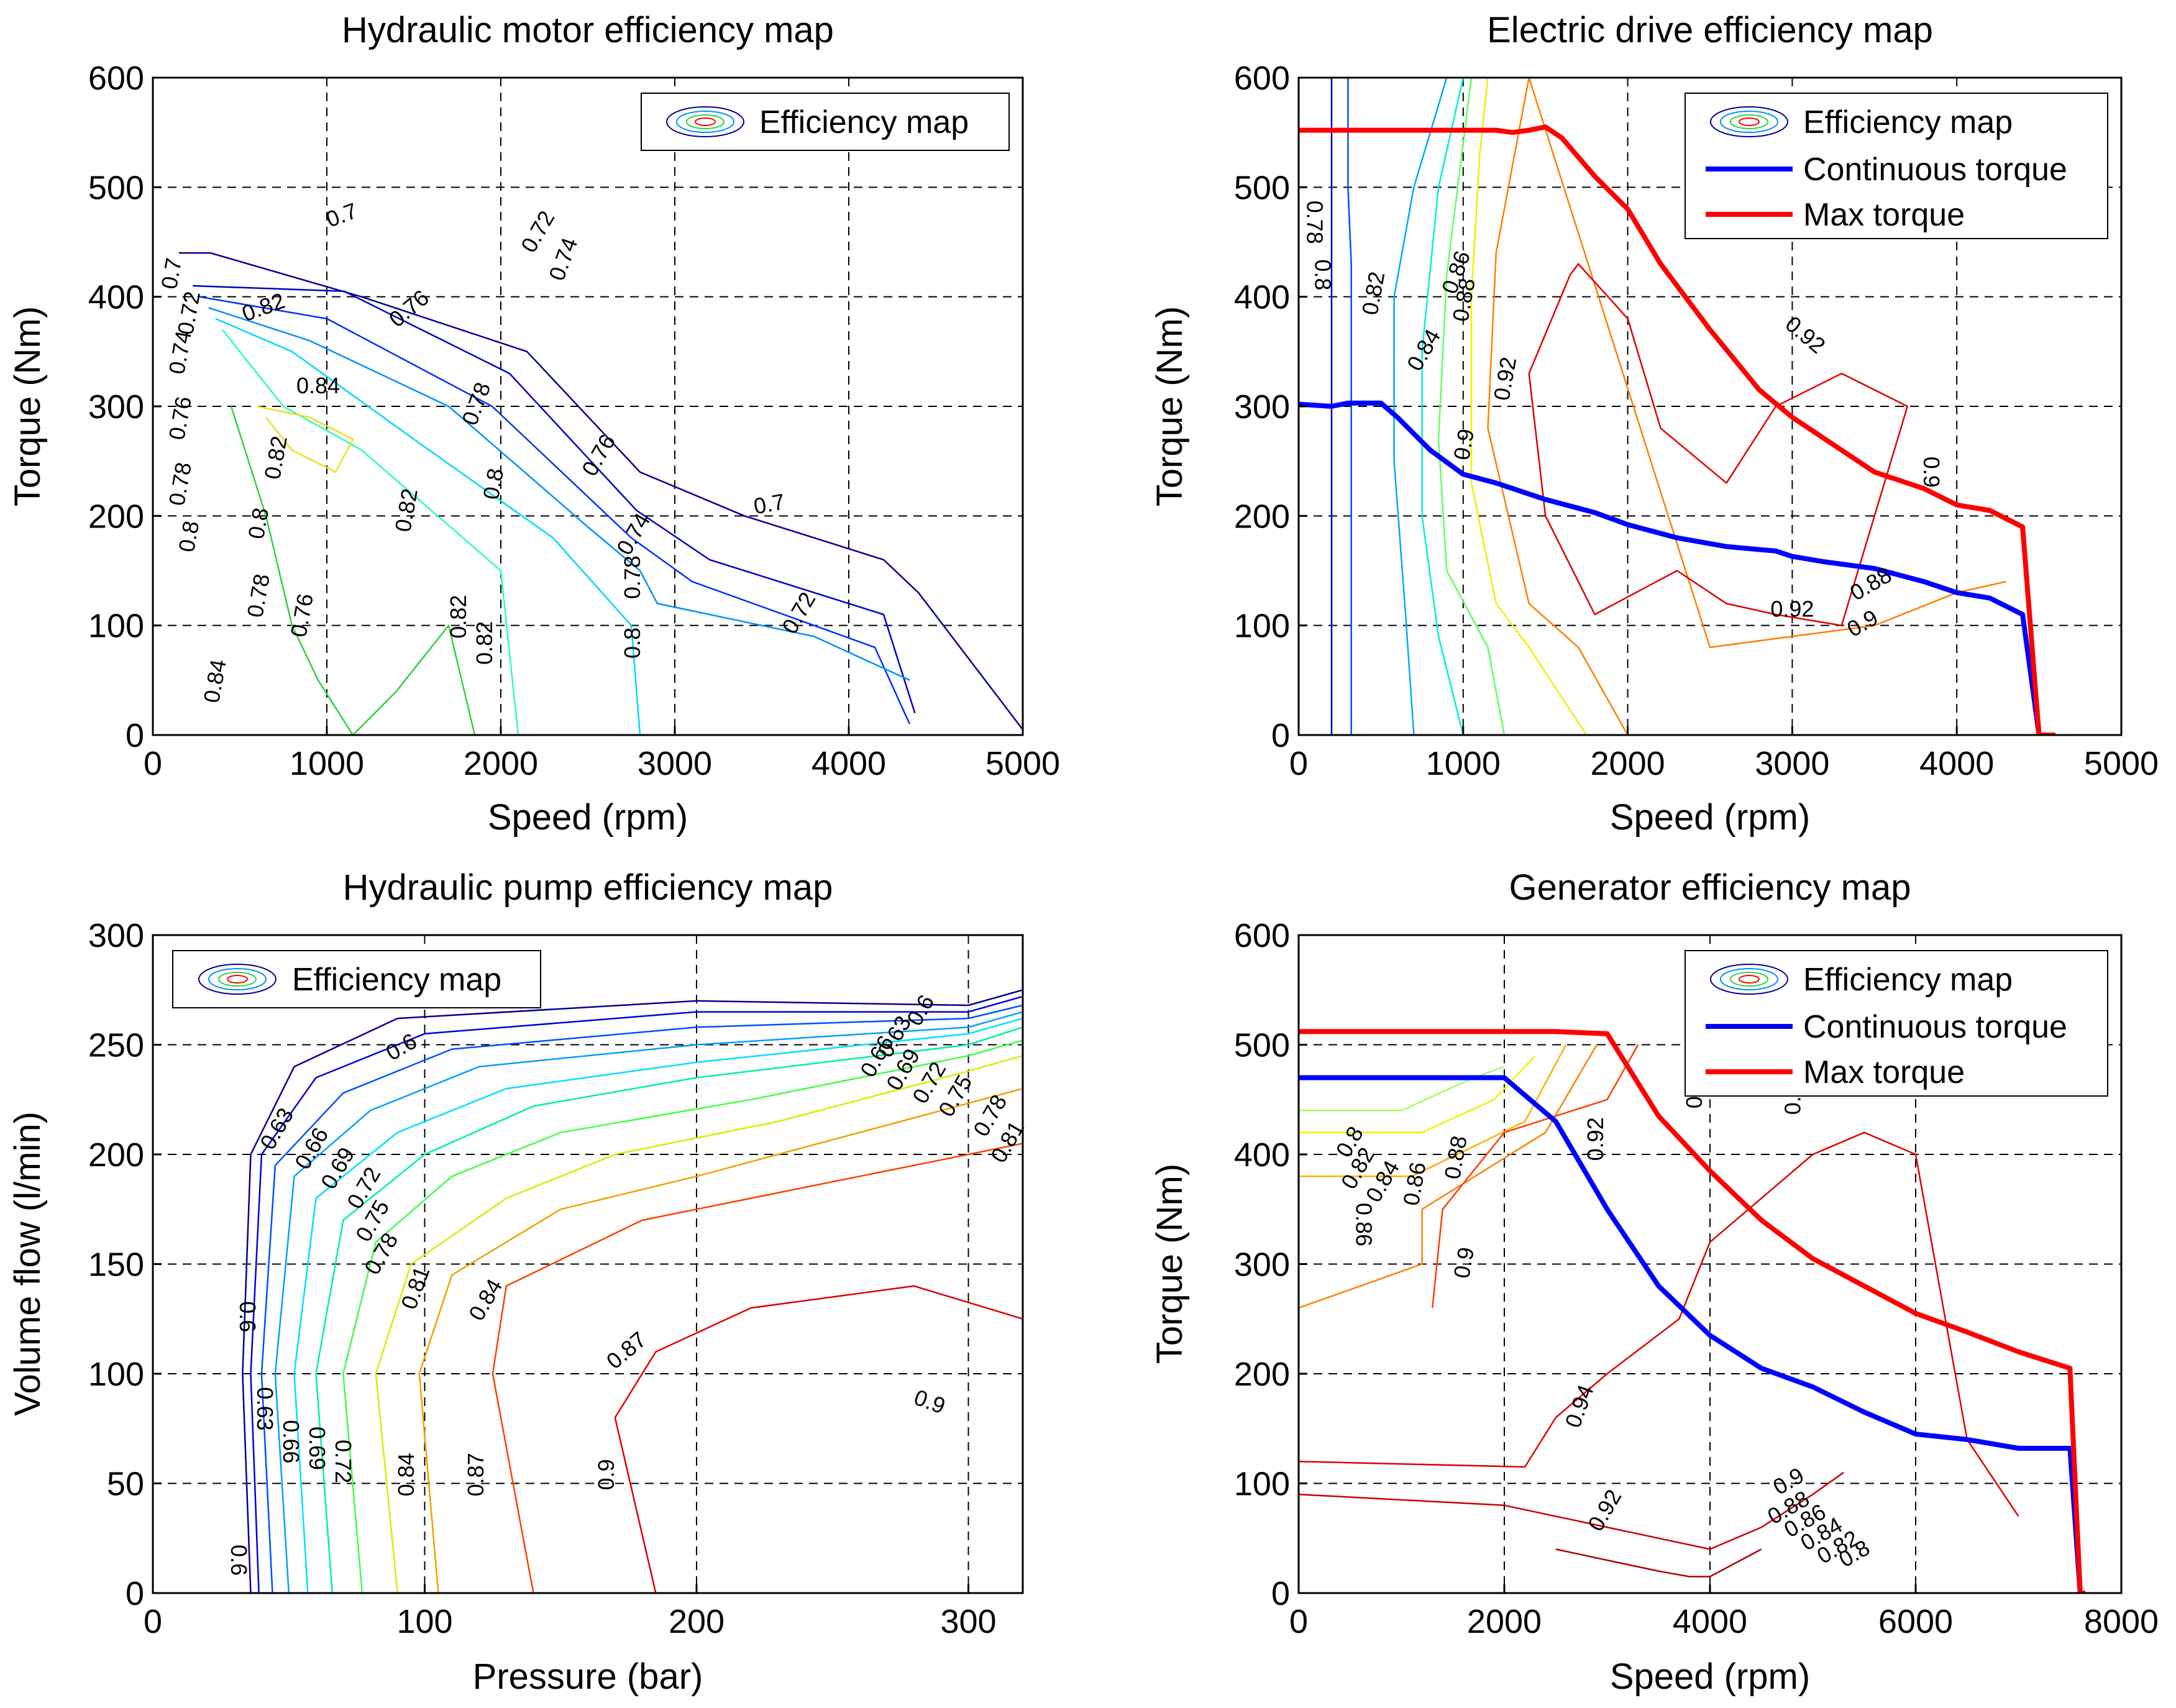 The width and height of the screenshot is (2176, 1708). What do you see at coordinates (1595, 1139) in the screenshot?
I see `contour-label: 0.92` at bounding box center [1595, 1139].